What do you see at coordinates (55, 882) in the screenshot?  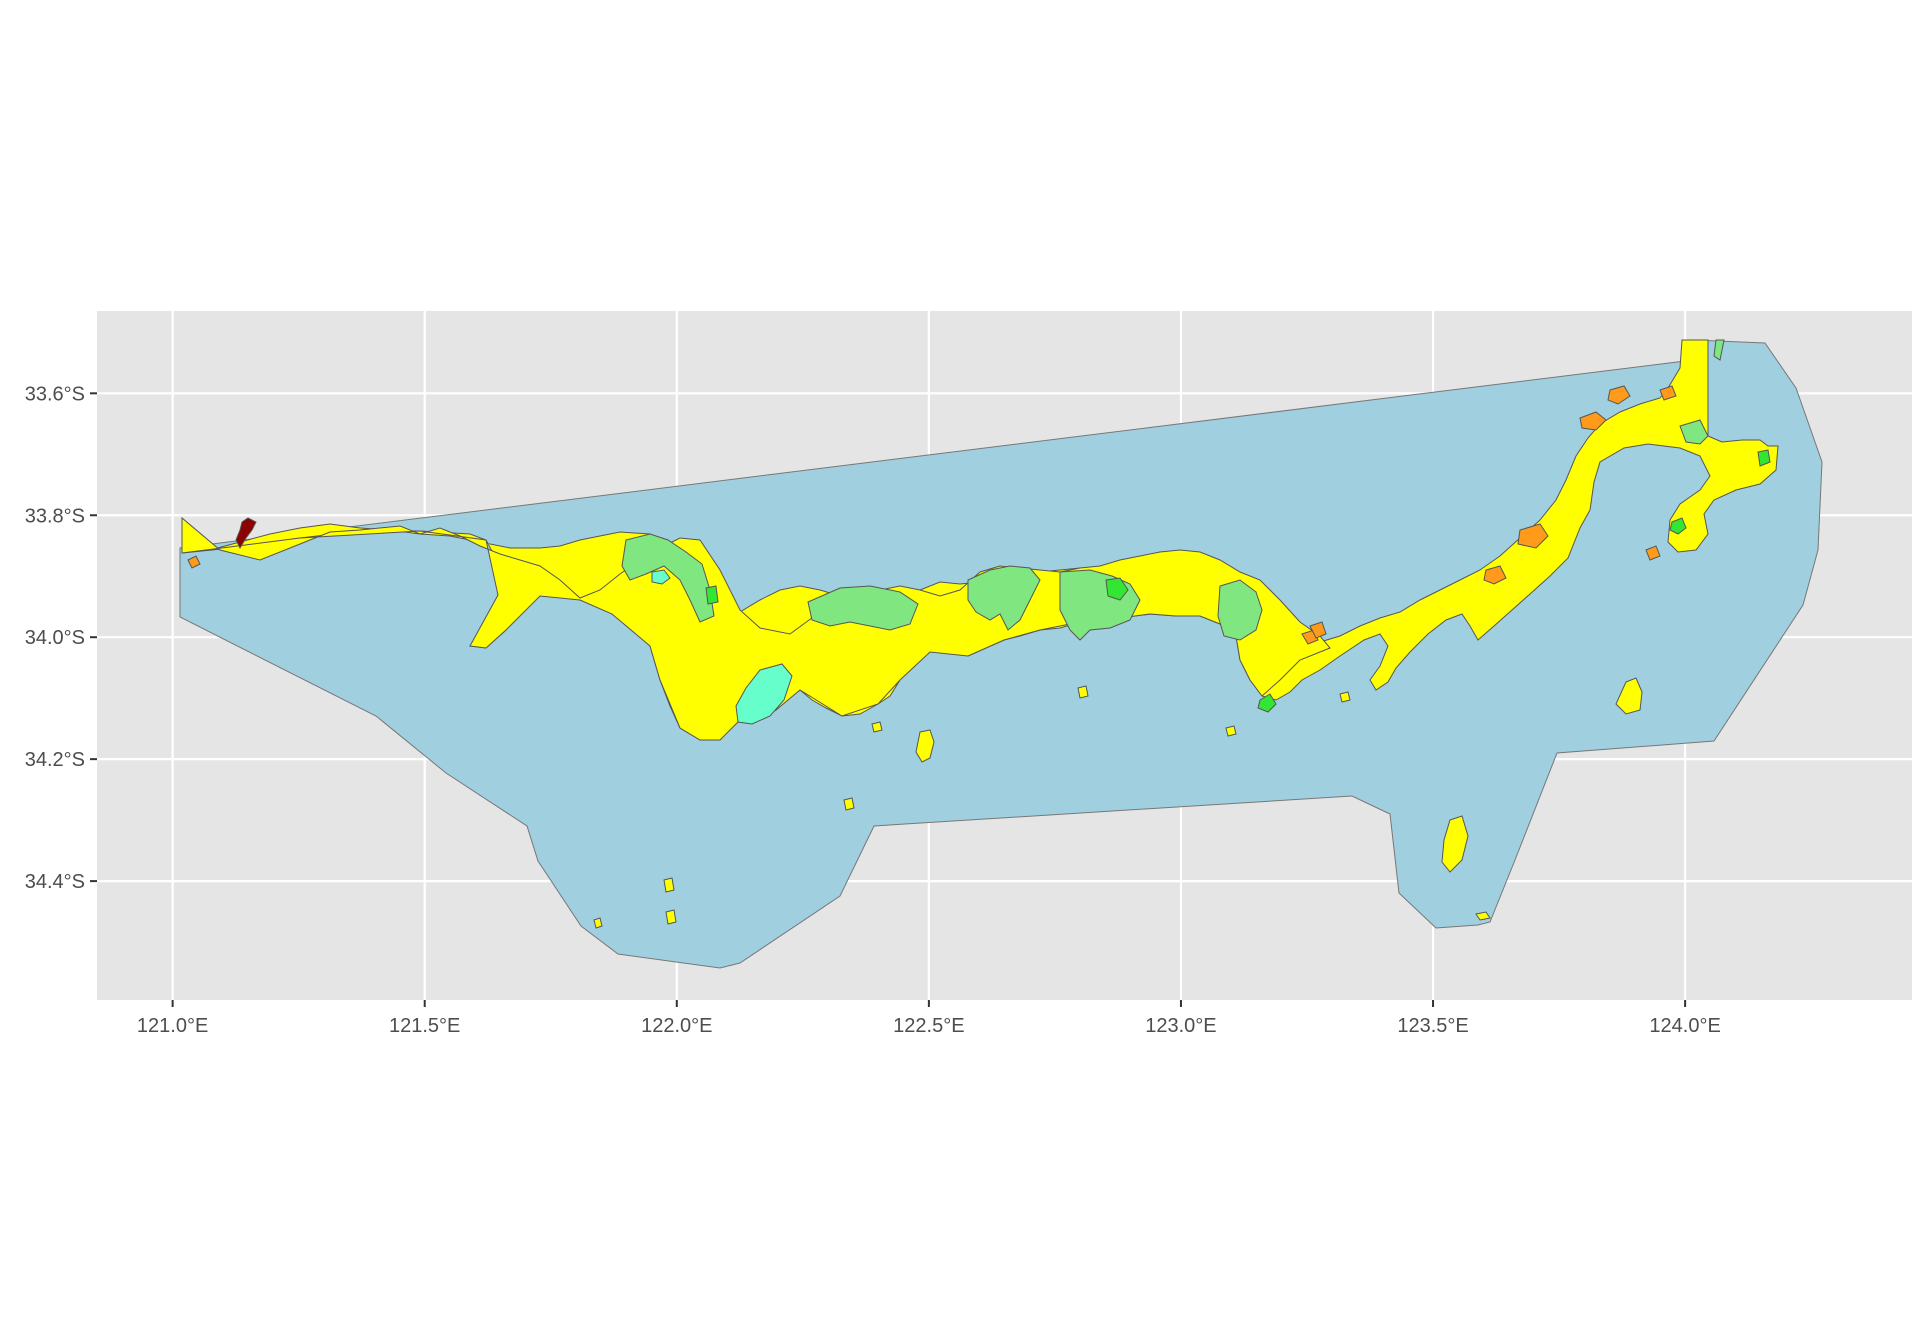 I see `y-tick-label: 34.4°S` at bounding box center [55, 882].